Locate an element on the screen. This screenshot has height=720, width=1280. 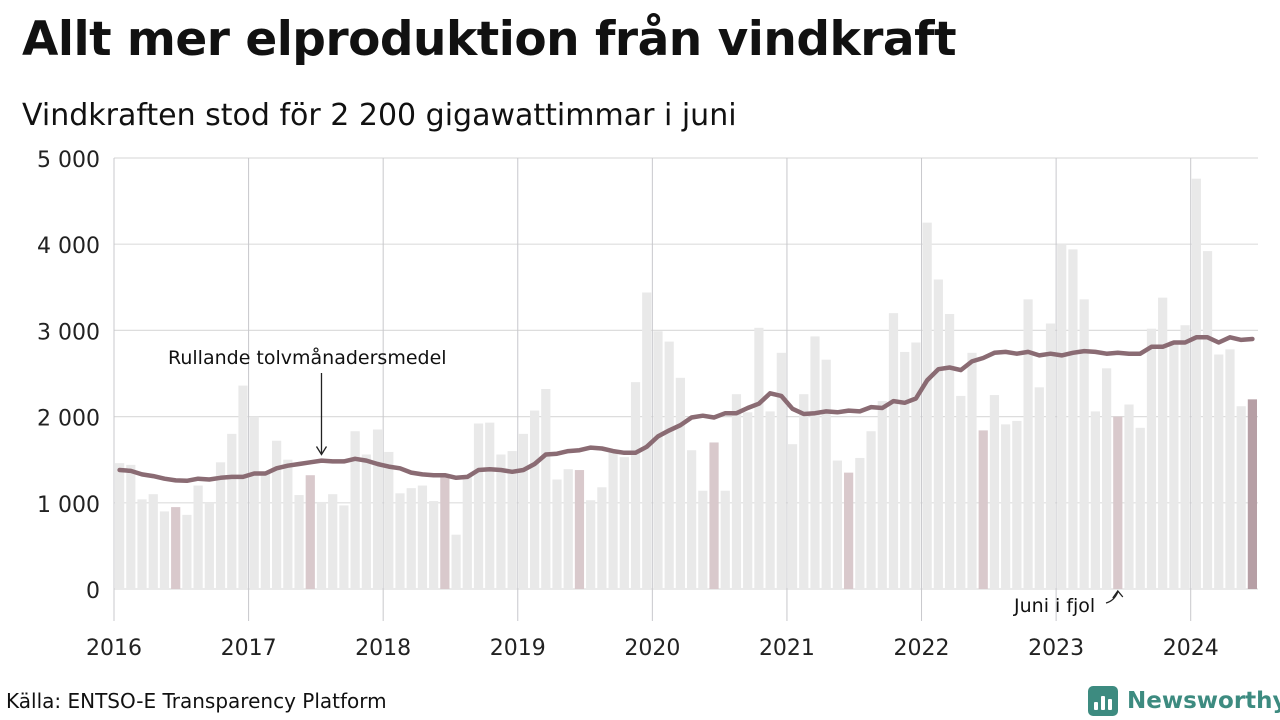
annotation-arrowhead is located at coordinates (321, 451).